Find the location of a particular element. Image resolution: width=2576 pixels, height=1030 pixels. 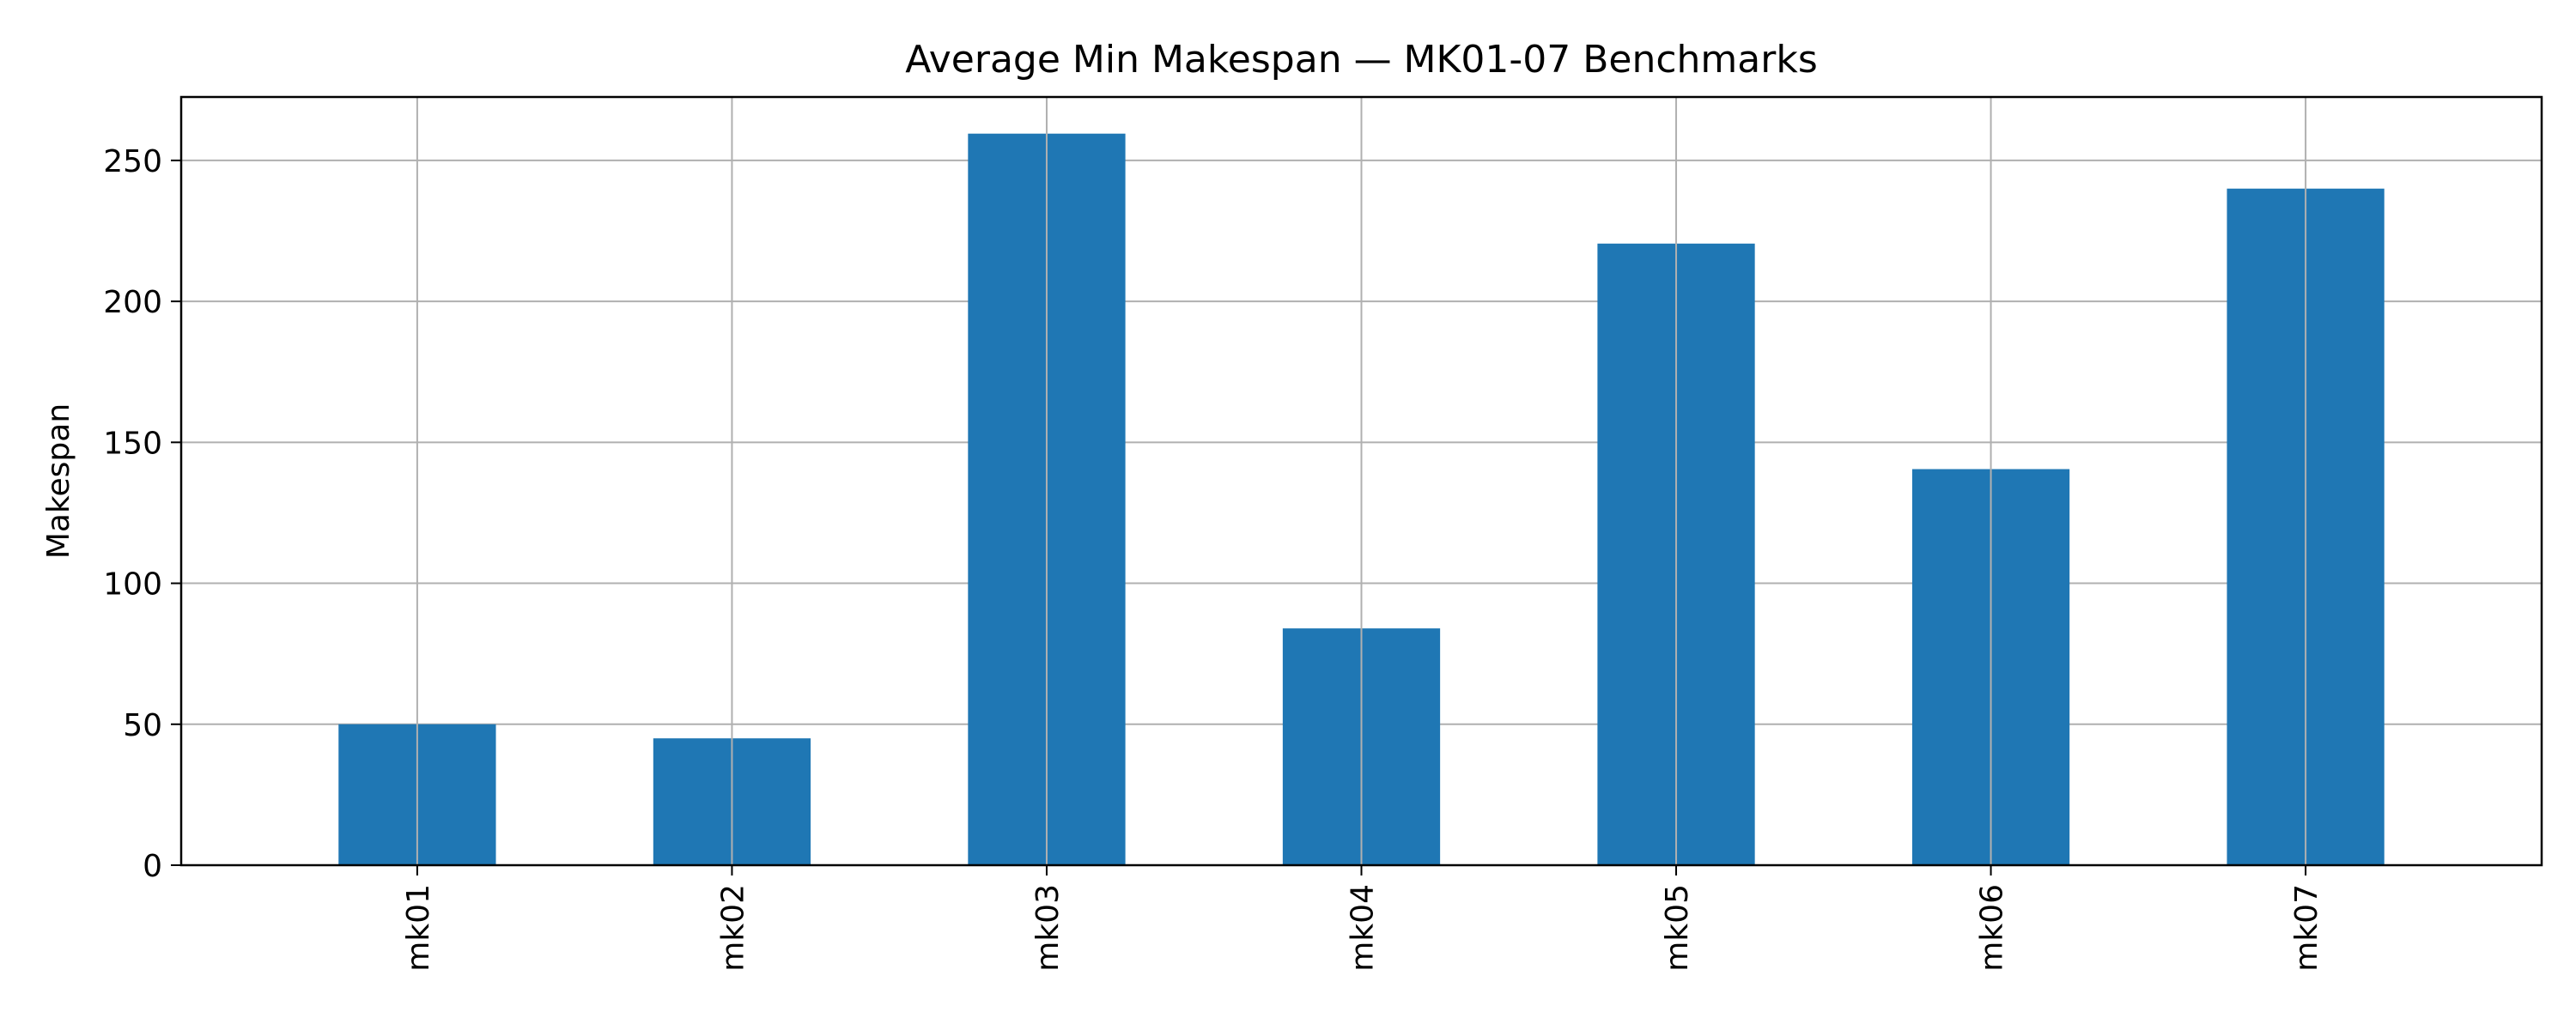

y-tick-label: 50 is located at coordinates (143, 725).